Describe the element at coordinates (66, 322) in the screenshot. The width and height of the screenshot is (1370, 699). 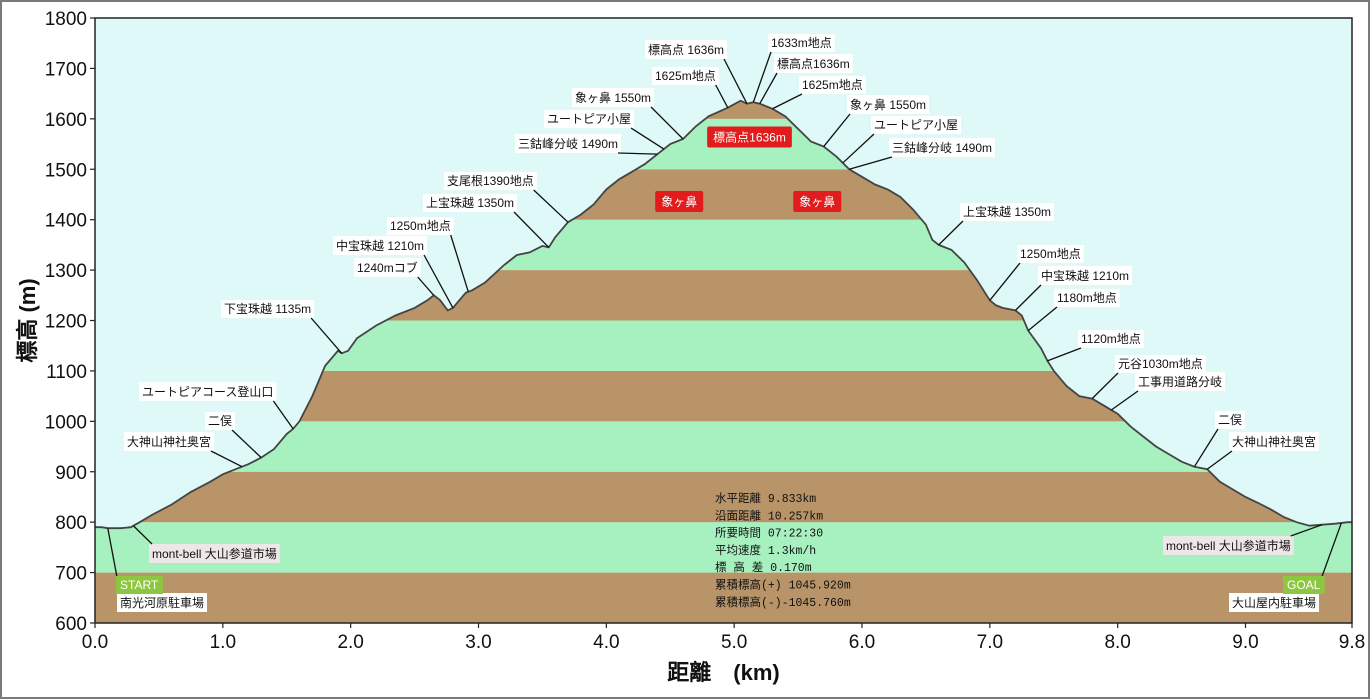
I see `y-tick-label: 1200` at that location.